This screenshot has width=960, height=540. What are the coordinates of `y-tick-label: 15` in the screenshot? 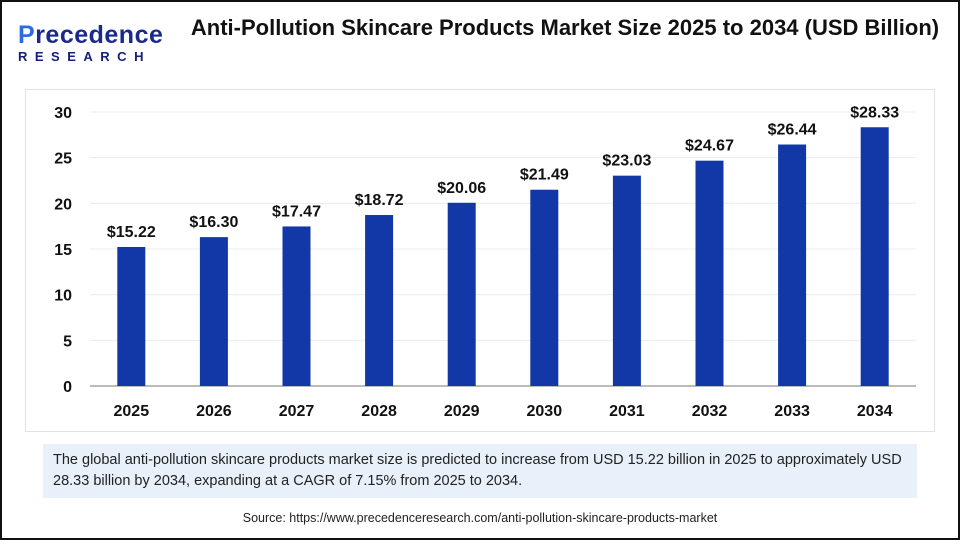 It's located at (63, 250).